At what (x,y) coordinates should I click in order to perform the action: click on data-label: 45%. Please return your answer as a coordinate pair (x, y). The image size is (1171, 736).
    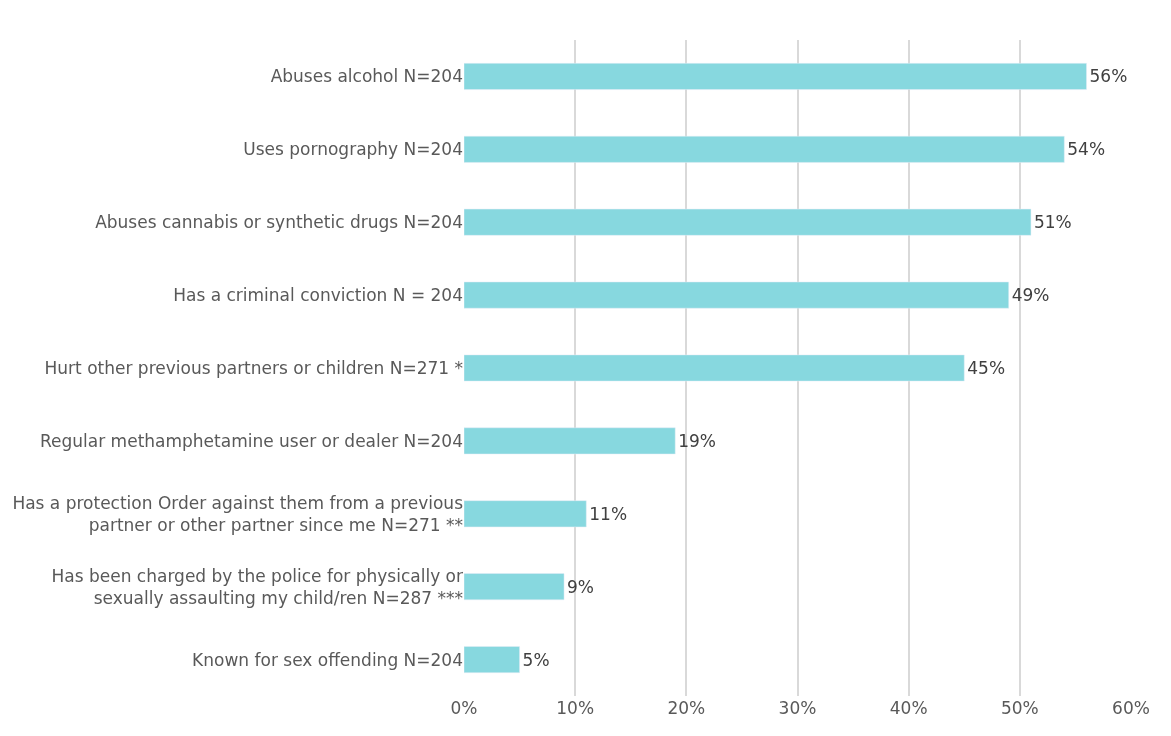
    Looking at the image, I should click on (986, 368).